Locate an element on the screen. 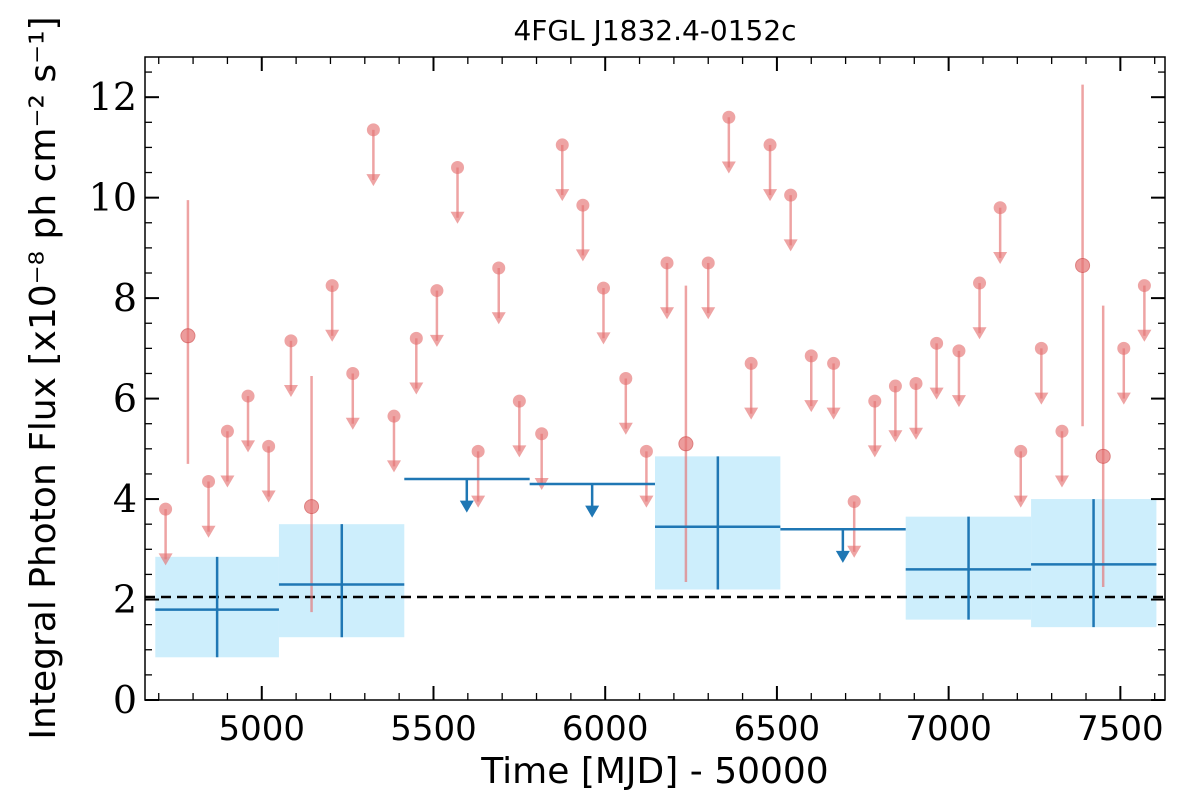  y-tick-label: 10 is located at coordinates (113, 198).